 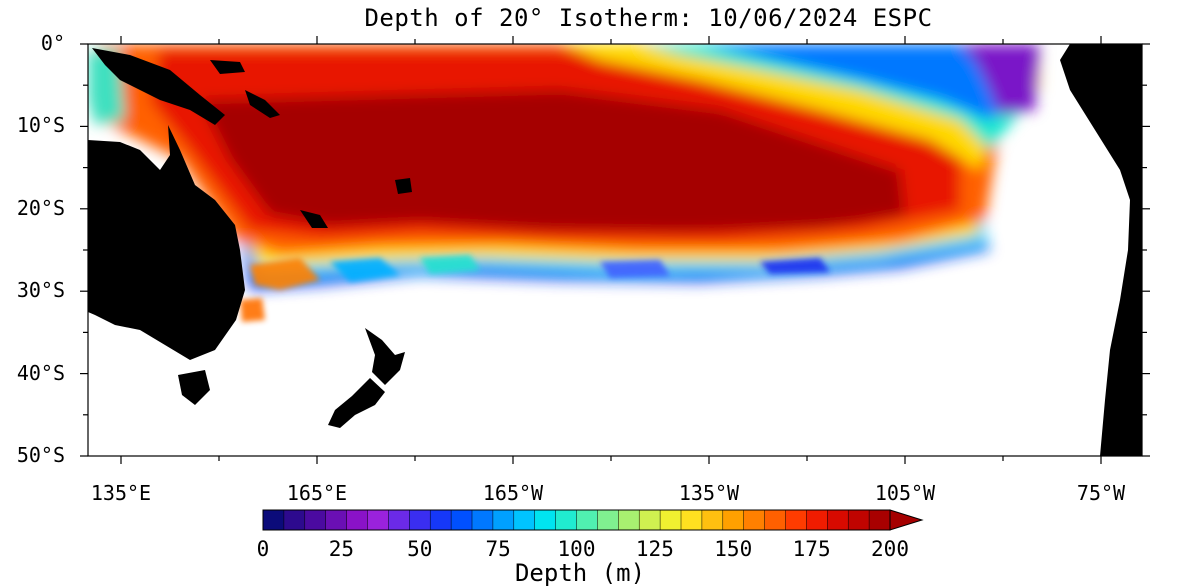 What do you see at coordinates (811, 549) in the screenshot?
I see `colorbar-tick-label: 175` at bounding box center [811, 549].